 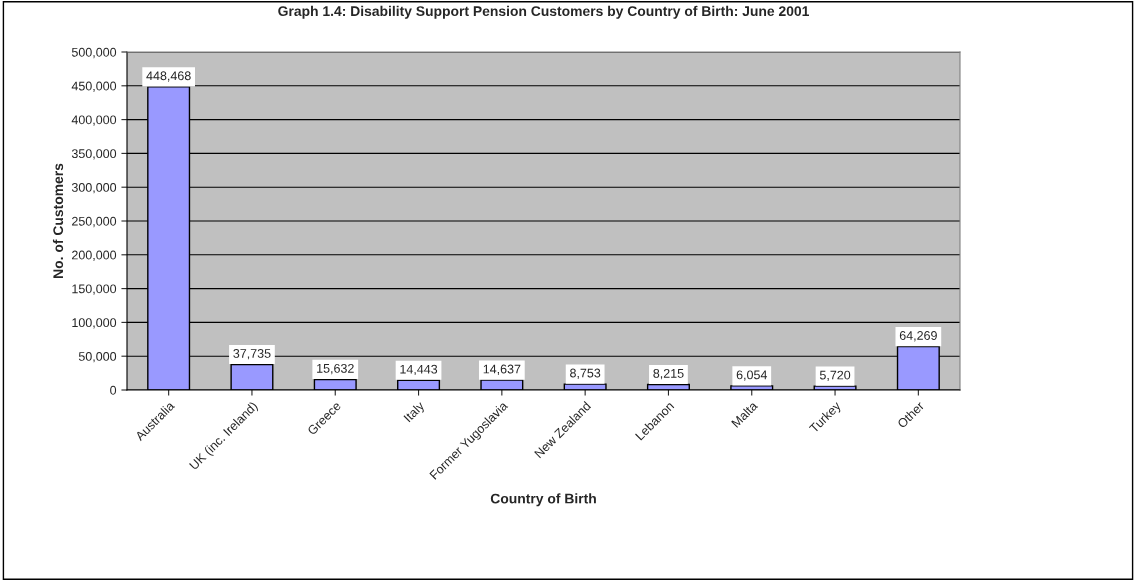 I want to click on x-axis-title: Country of Birth, so click(x=543, y=500).